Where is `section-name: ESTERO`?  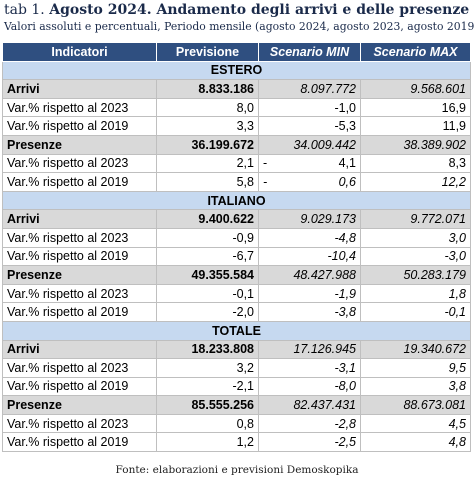
section-name: ESTERO is located at coordinates (236, 70).